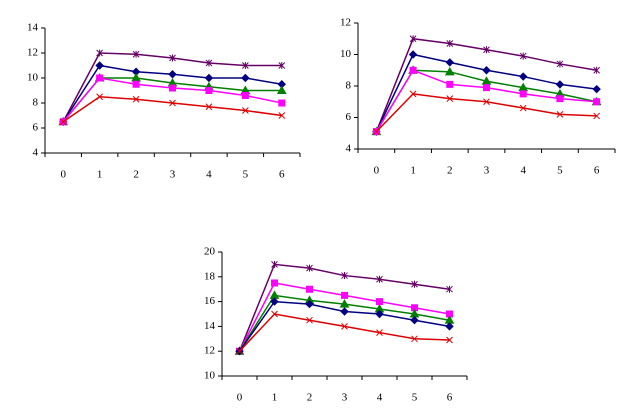  Describe the element at coordinates (172, 109) in the screenshot. I see `series-line` at that location.